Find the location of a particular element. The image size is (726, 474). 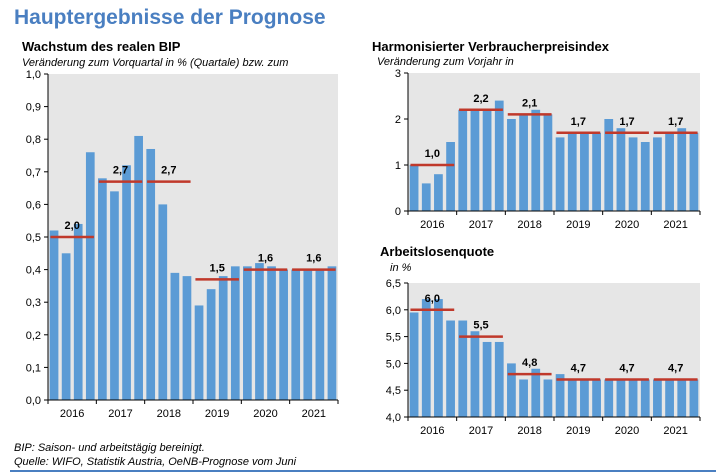

unemployment-ytick-label: 6,5 is located at coordinates (393, 284).